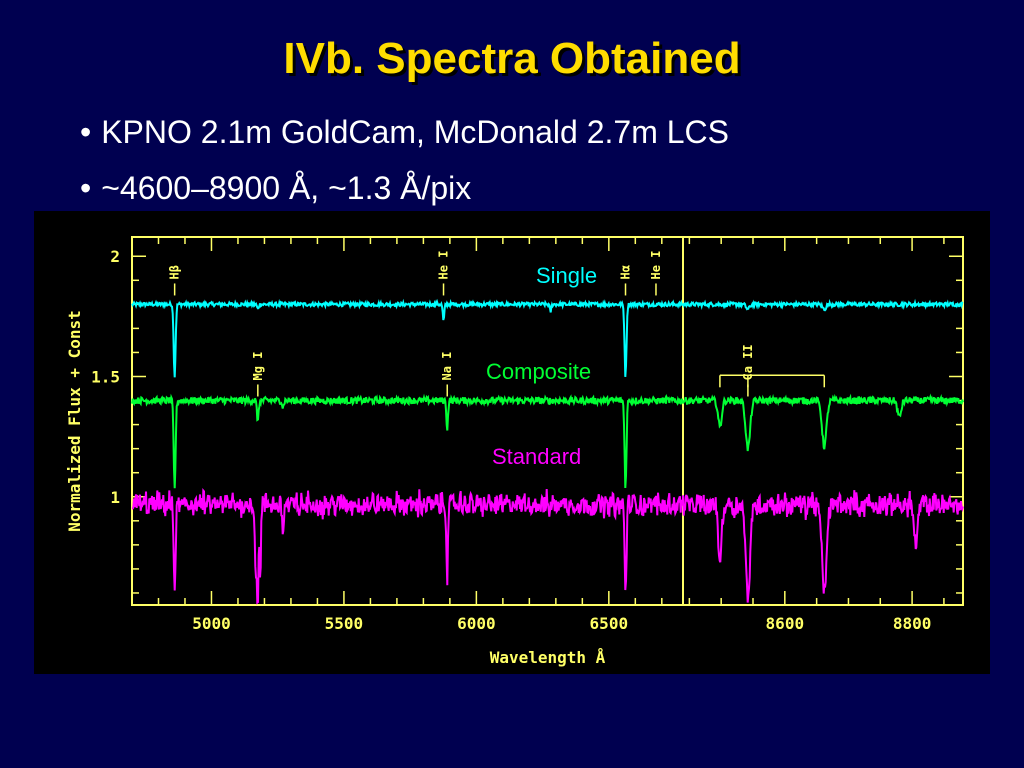 Image resolution: width=1024 pixels, height=768 pixels. I want to click on bullet-item: • KPNO 2.1m GoldCam, McDonald 2.7m LCS, so click(404, 132).